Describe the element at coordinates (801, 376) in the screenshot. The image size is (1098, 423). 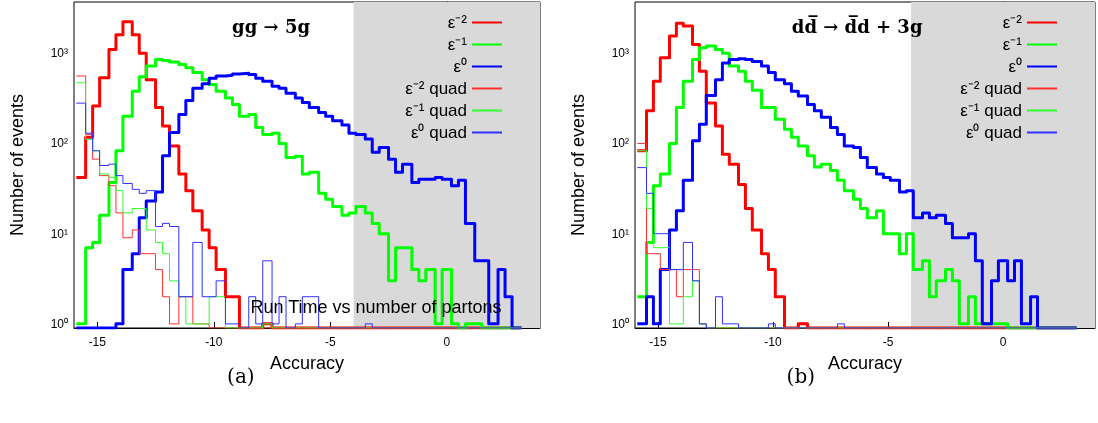
I see `text: (b)` at that location.